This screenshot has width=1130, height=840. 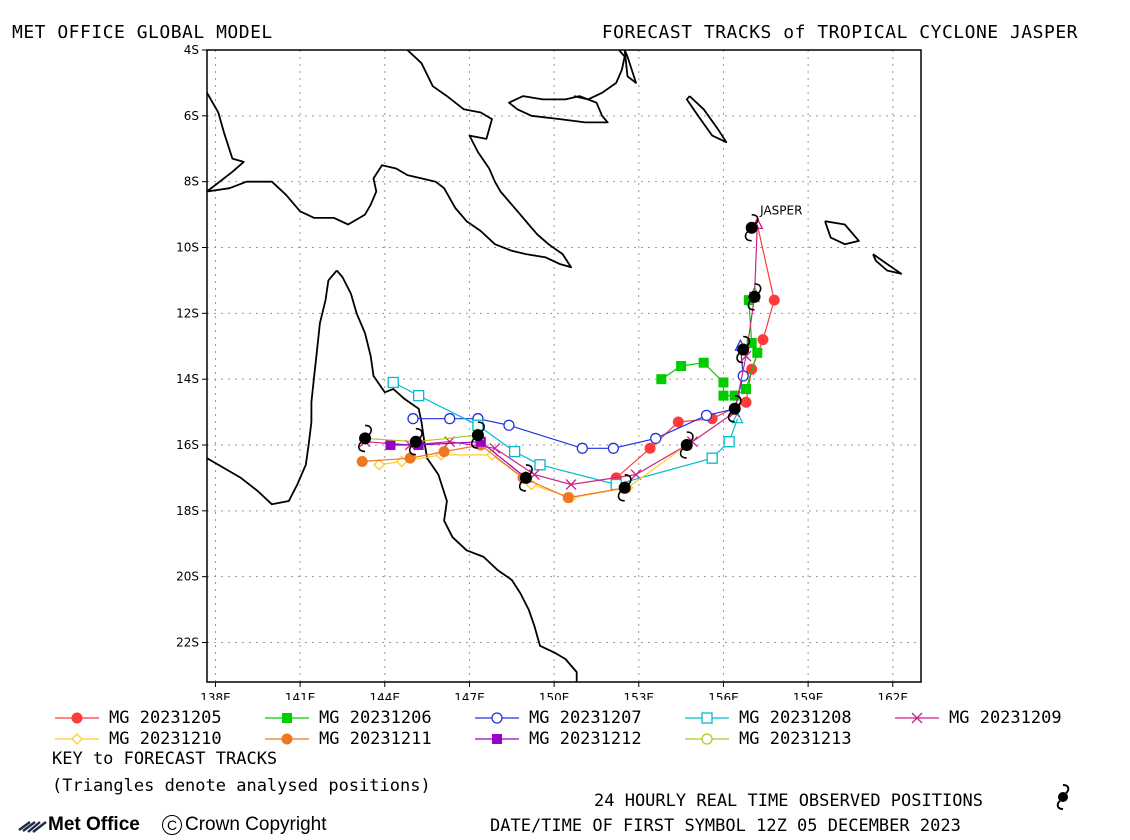 What do you see at coordinates (187, 577) in the screenshot?
I see `lat-tick-label: 20S` at bounding box center [187, 577].